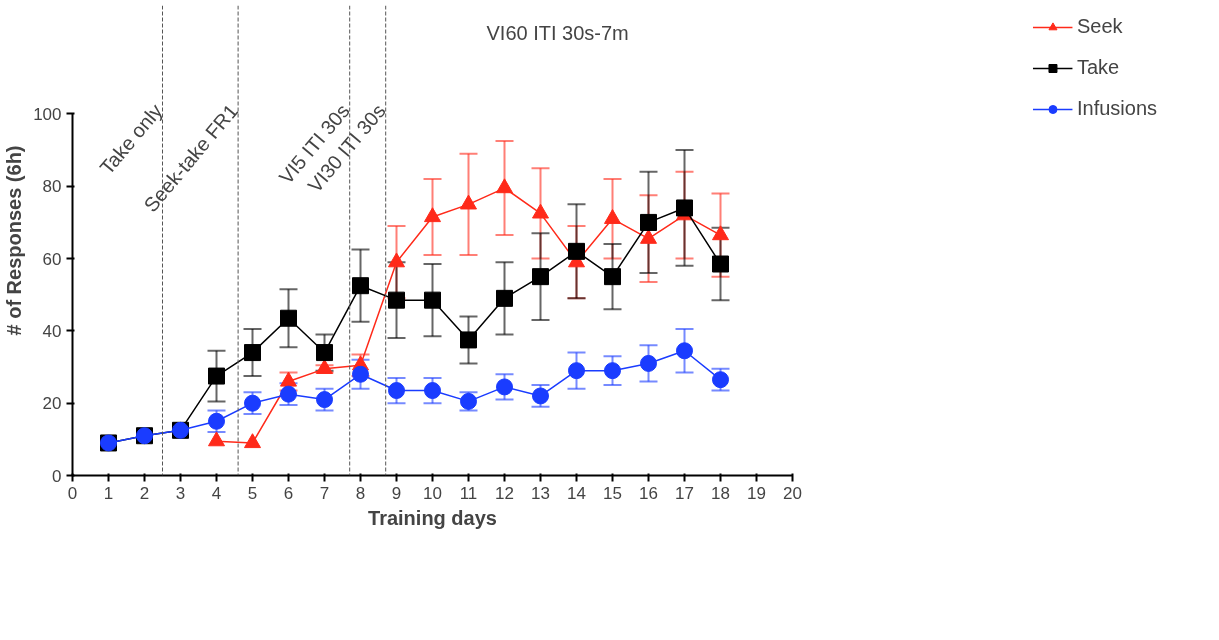 The image size is (1219, 640). What do you see at coordinates (14, 240) in the screenshot?
I see `y-axis-title: # of Responses (6h)` at bounding box center [14, 240].